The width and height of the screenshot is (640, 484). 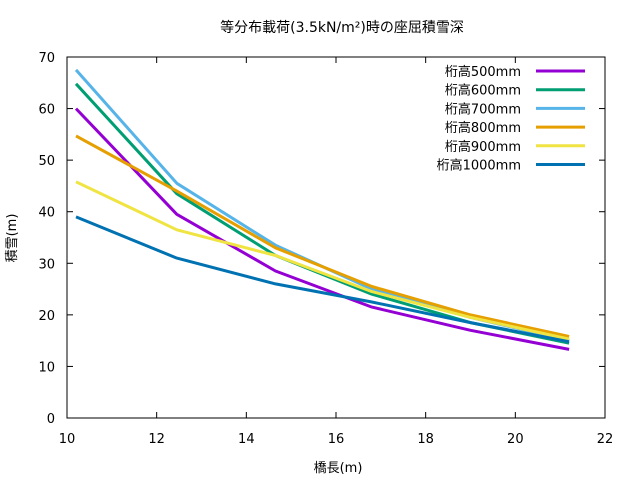 What do you see at coordinates (46, 213) in the screenshot?
I see `y-tick-label: 40` at bounding box center [46, 213].